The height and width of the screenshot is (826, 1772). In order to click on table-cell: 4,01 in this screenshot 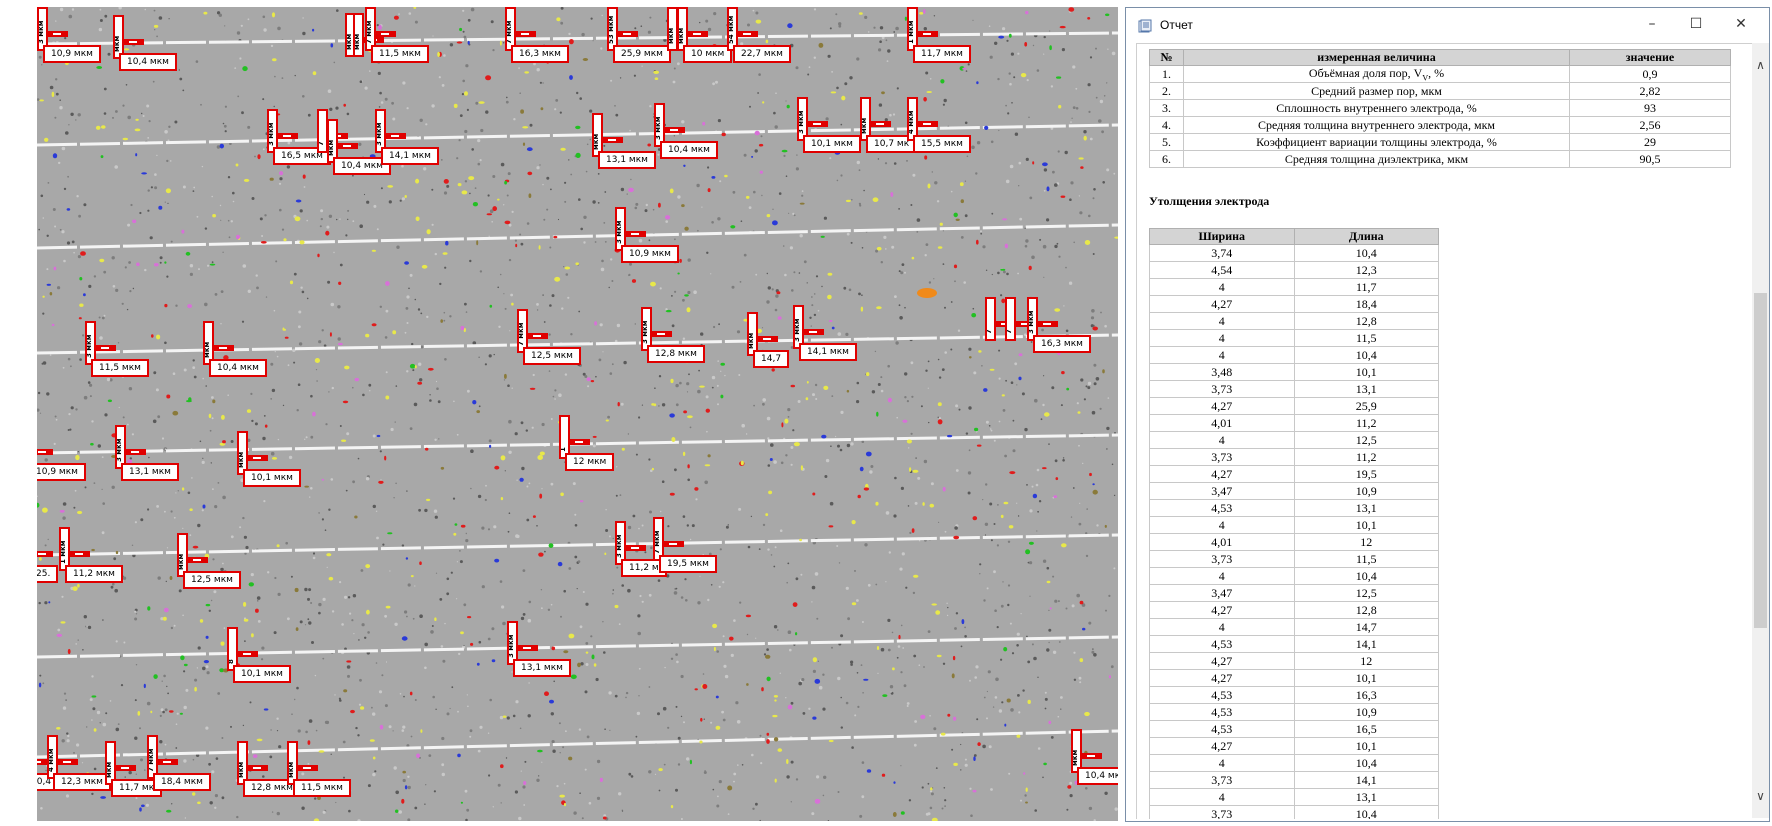, I will do `click(1222, 423)`.